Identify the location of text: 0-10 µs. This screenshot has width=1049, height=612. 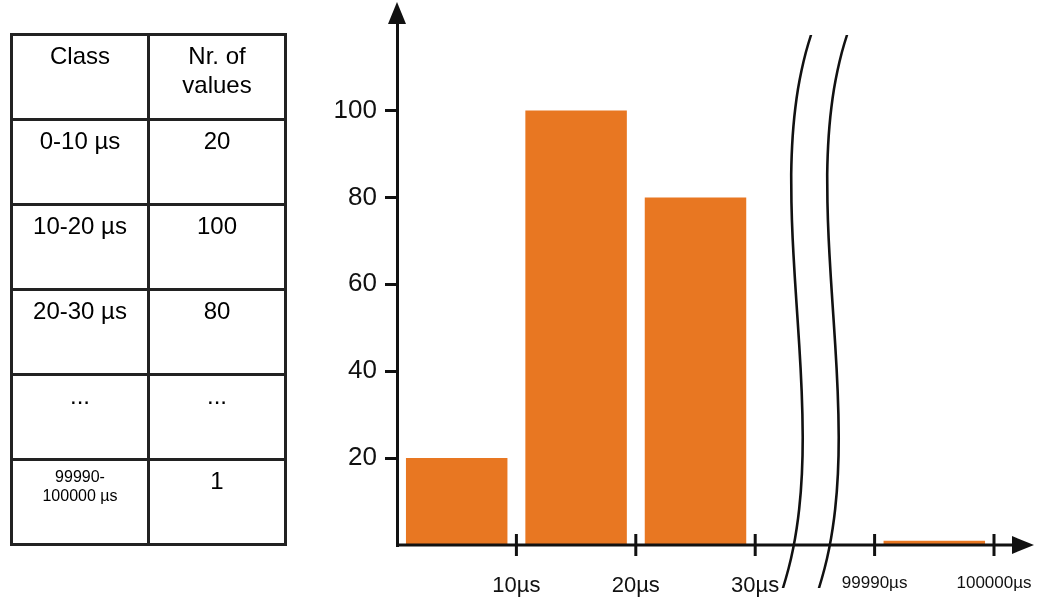
(80, 162).